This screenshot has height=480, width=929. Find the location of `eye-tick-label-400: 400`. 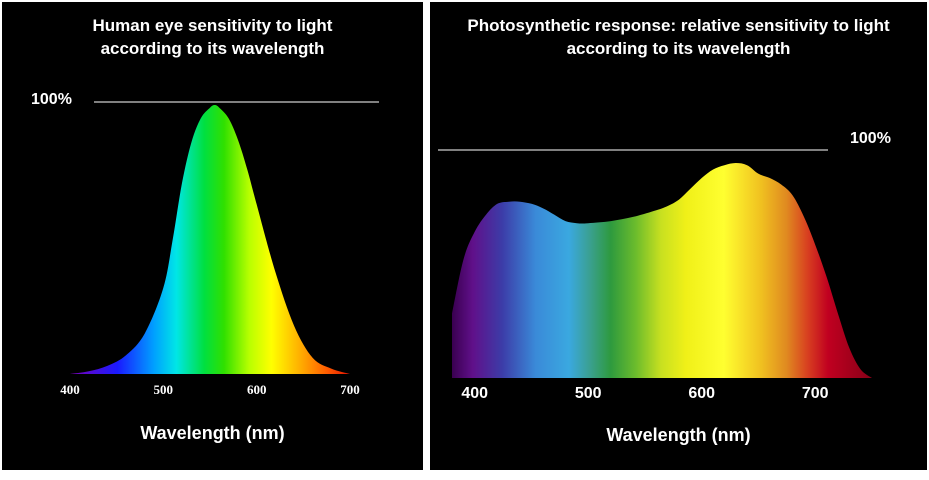

eye-tick-label-400: 400 is located at coordinates (70, 389).